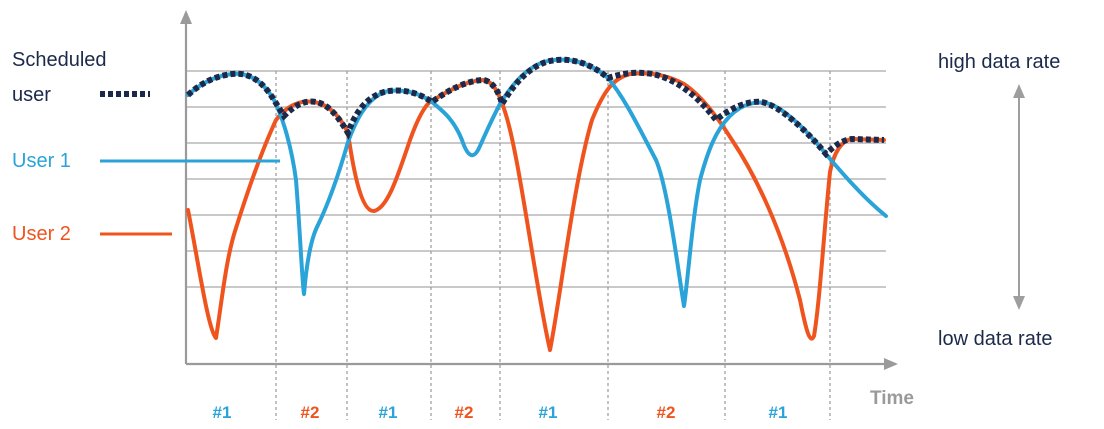 The height and width of the screenshot is (429, 1104). What do you see at coordinates (892, 398) in the screenshot?
I see `time-axis-label: Time` at bounding box center [892, 398].